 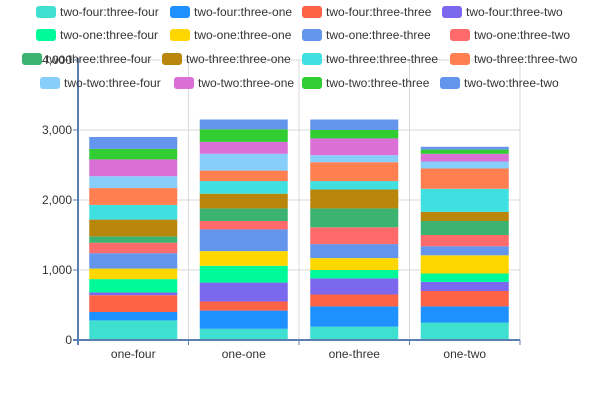 I want to click on legend-label: two-one:three-two, so click(x=522, y=35).